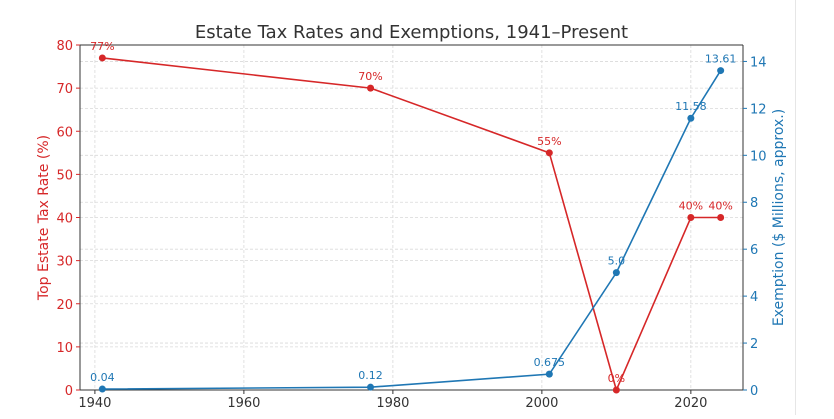 This screenshot has width=834, height=419. I want to click on rate-data-label: 0%, so click(616, 378).